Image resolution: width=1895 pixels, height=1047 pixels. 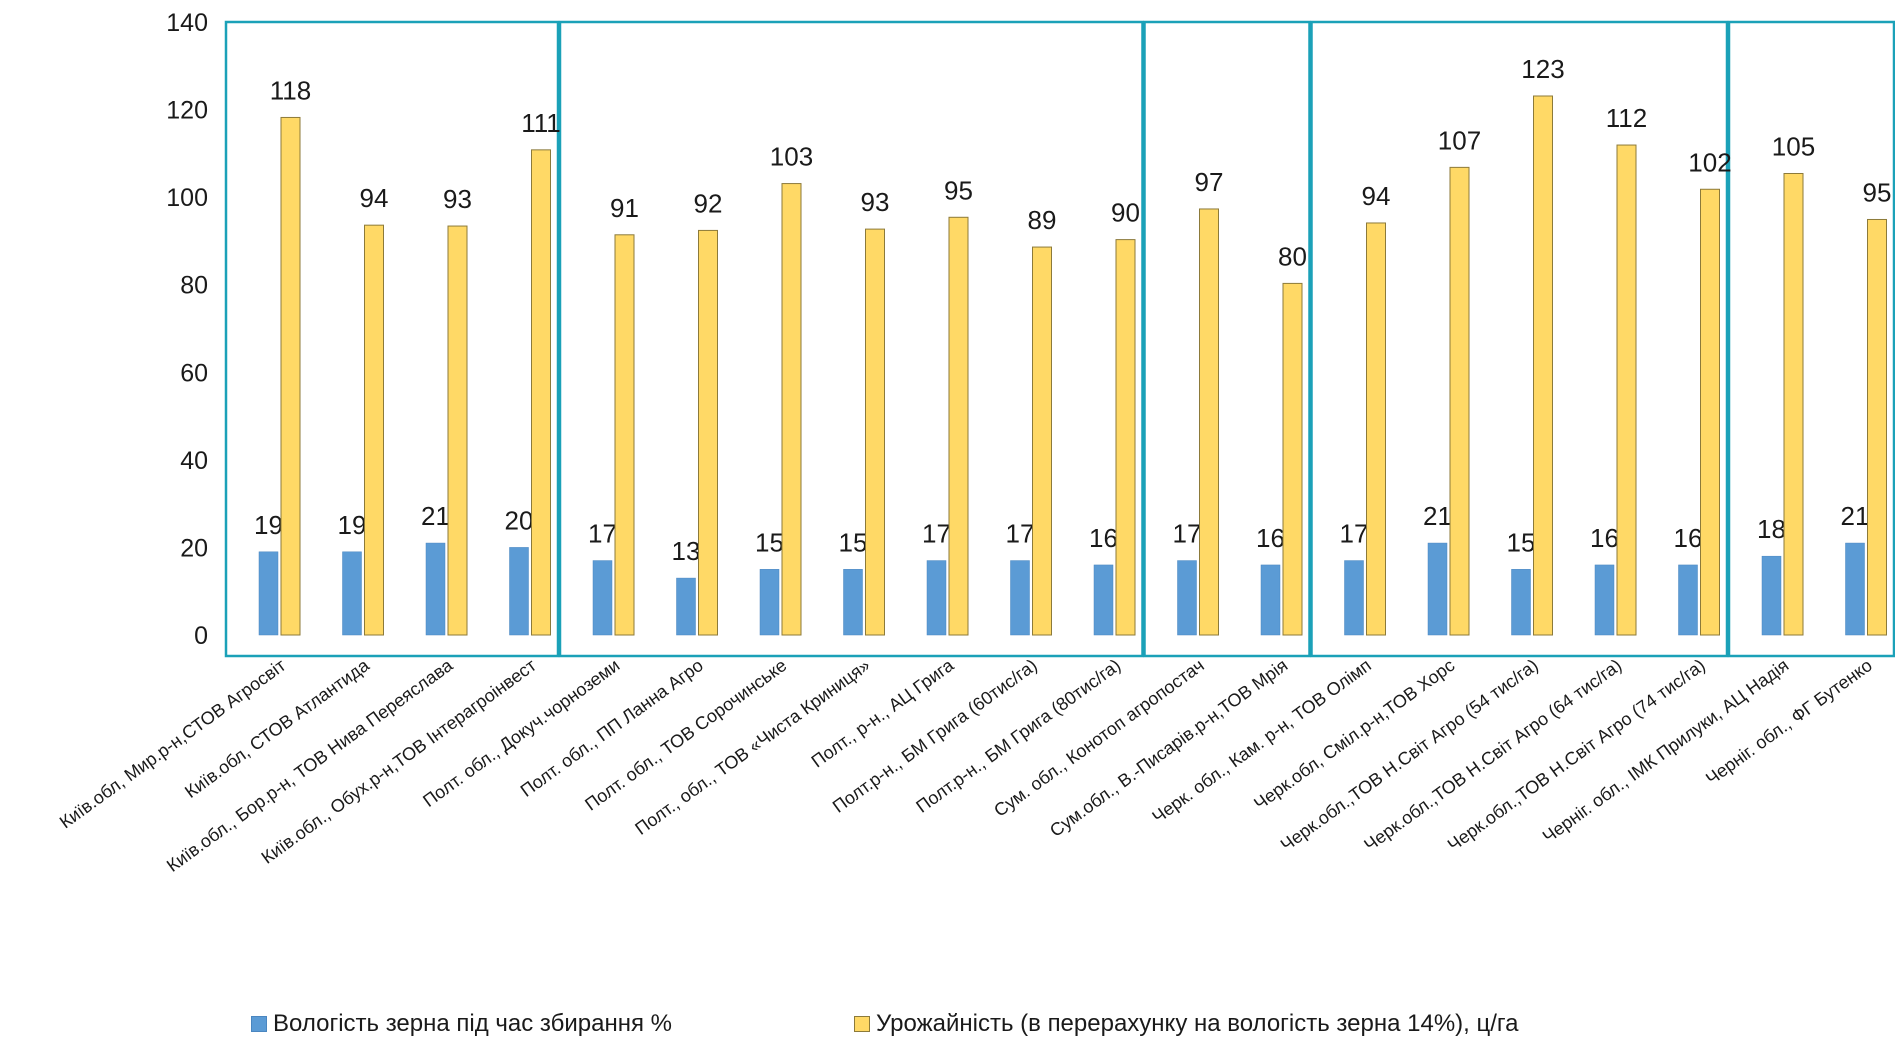 What do you see at coordinates (194, 286) in the screenshot?
I see `y-tick-label: 80` at bounding box center [194, 286].